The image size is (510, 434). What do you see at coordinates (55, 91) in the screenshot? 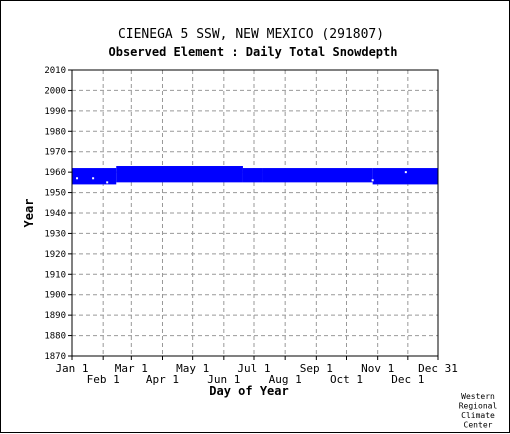
I see `y-tick-label: 2000` at bounding box center [55, 91].